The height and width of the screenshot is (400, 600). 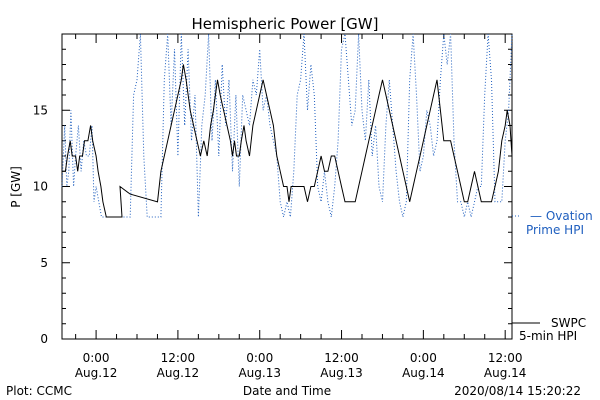 What do you see at coordinates (287, 391) in the screenshot?
I see `x-axis-label: Date and Time` at bounding box center [287, 391].